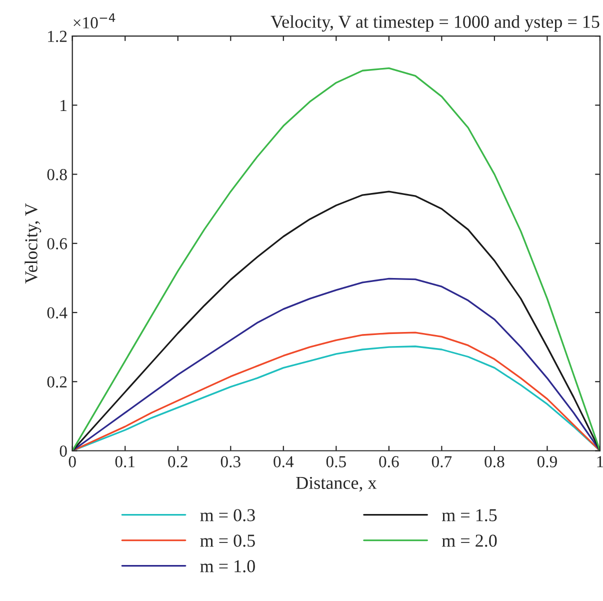 This screenshot has width=603, height=601. Describe the element at coordinates (227, 540) in the screenshot. I see `legend-label: m = 0.5` at that location.